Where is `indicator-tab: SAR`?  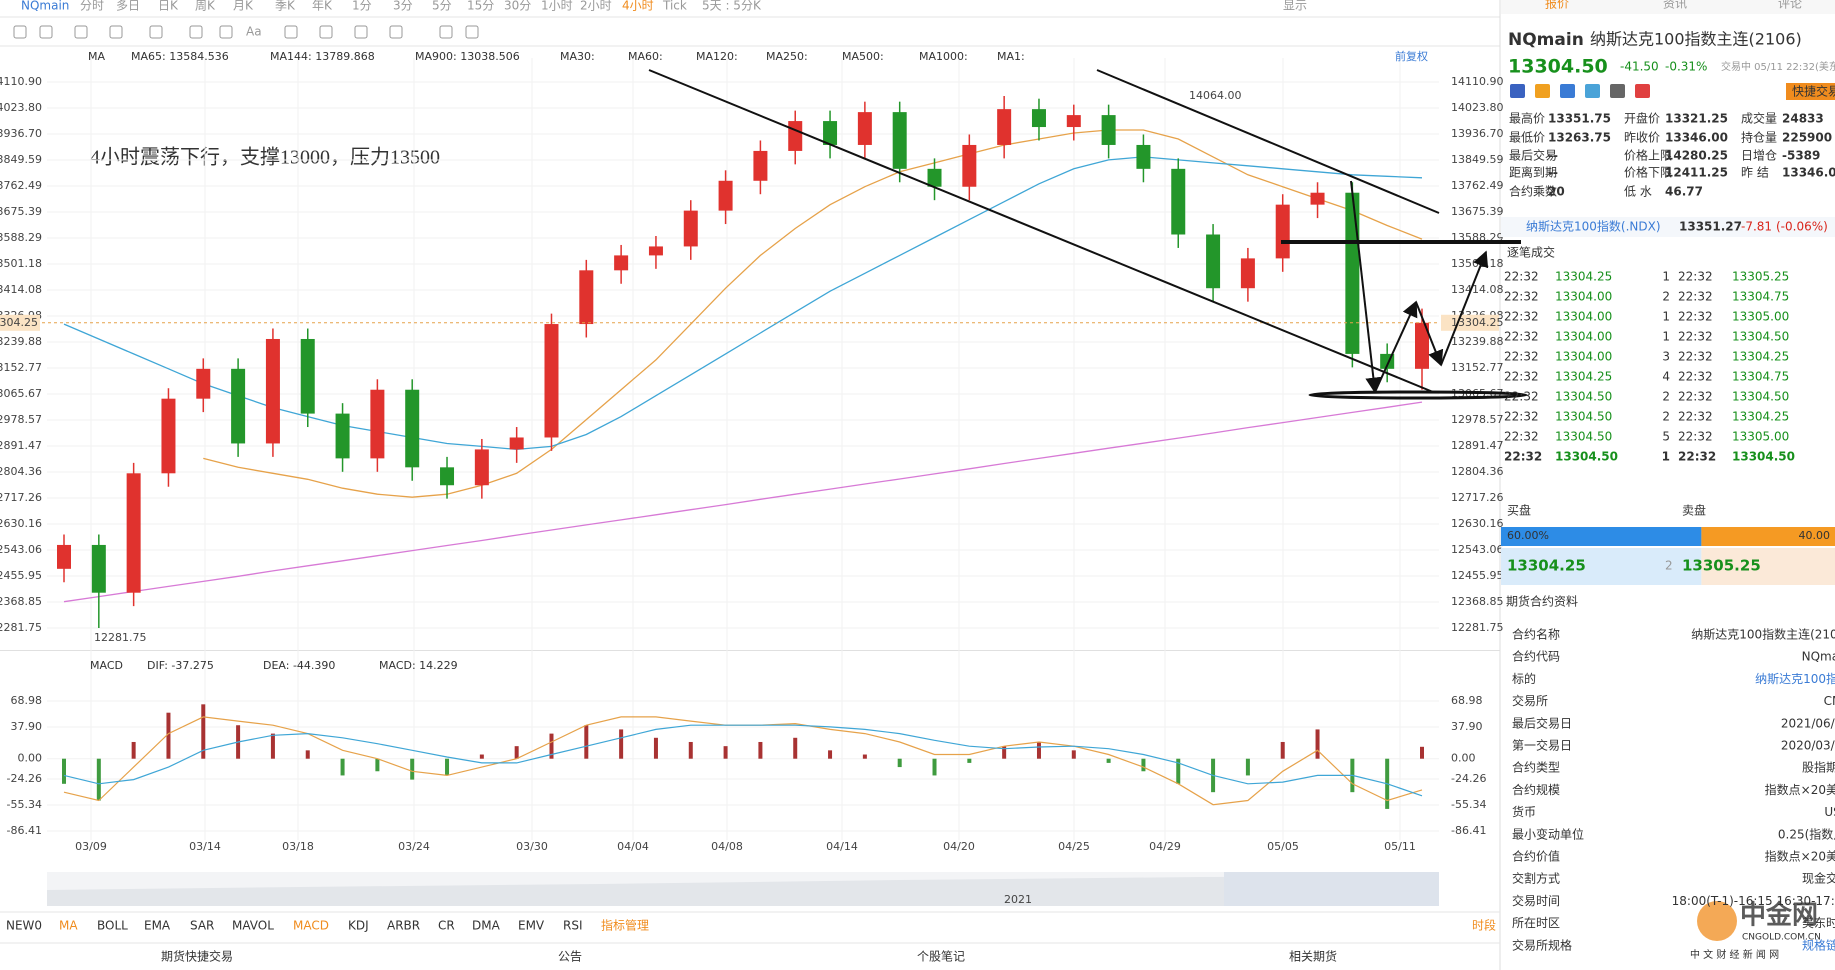 indicator-tab: SAR is located at coordinates (202, 926).